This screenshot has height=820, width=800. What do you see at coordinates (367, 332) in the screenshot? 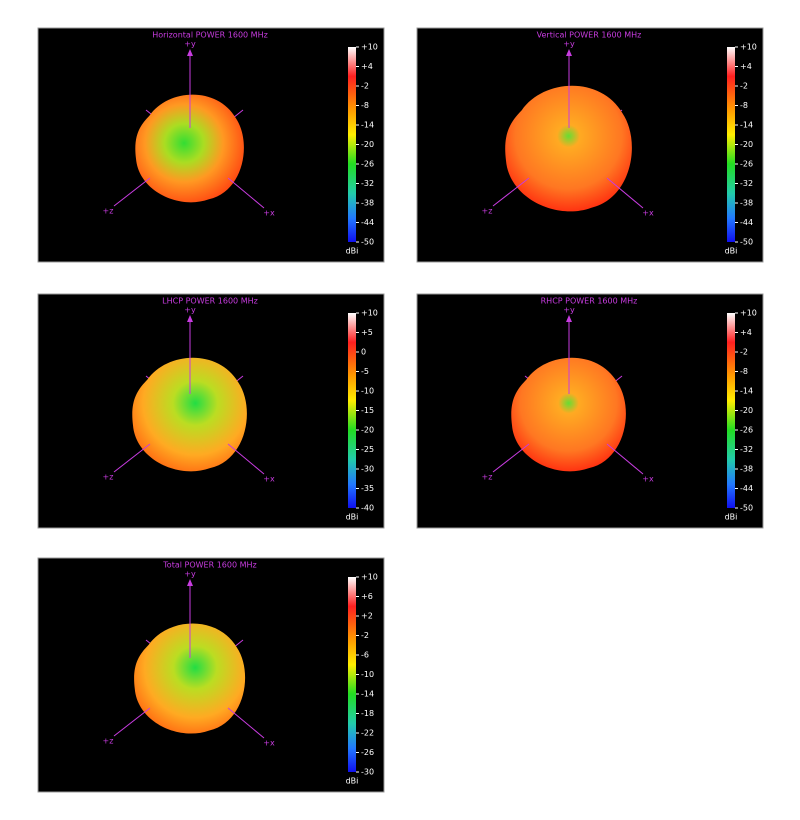
I see `colorbar-tick-label: +5` at bounding box center [367, 332].